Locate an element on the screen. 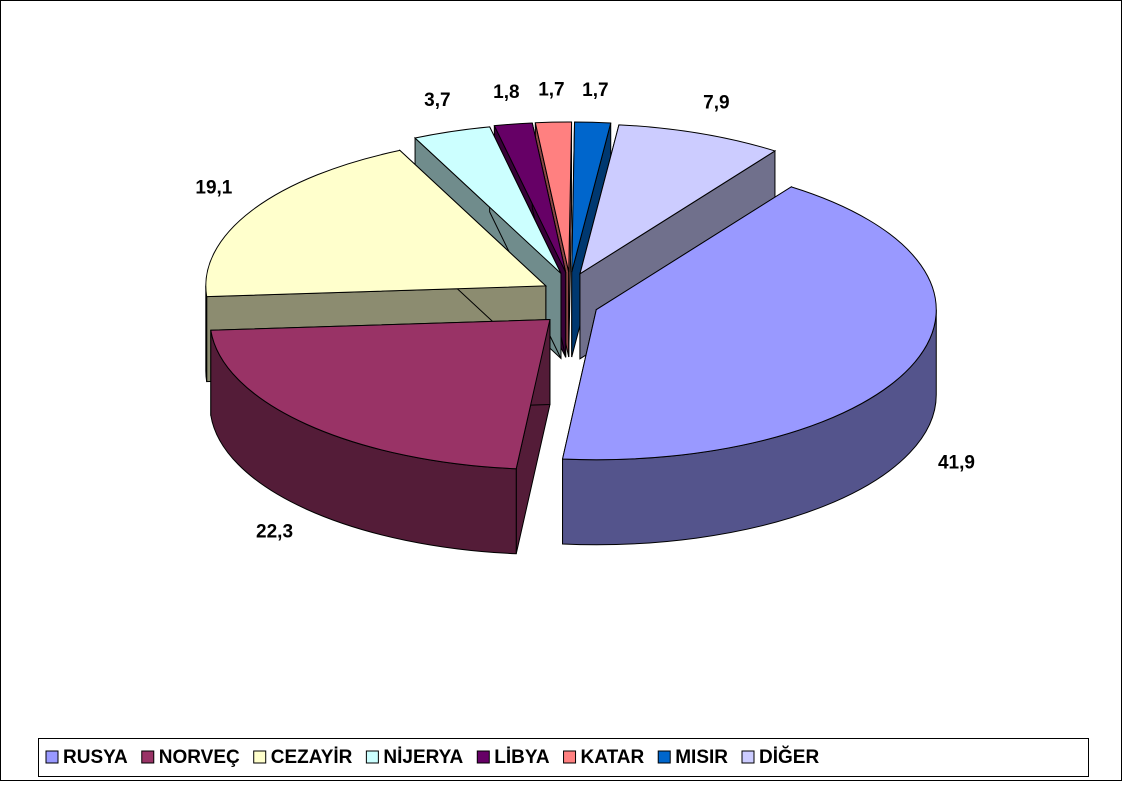 The height and width of the screenshot is (786, 1127). data-label: 22,3 is located at coordinates (274, 532).